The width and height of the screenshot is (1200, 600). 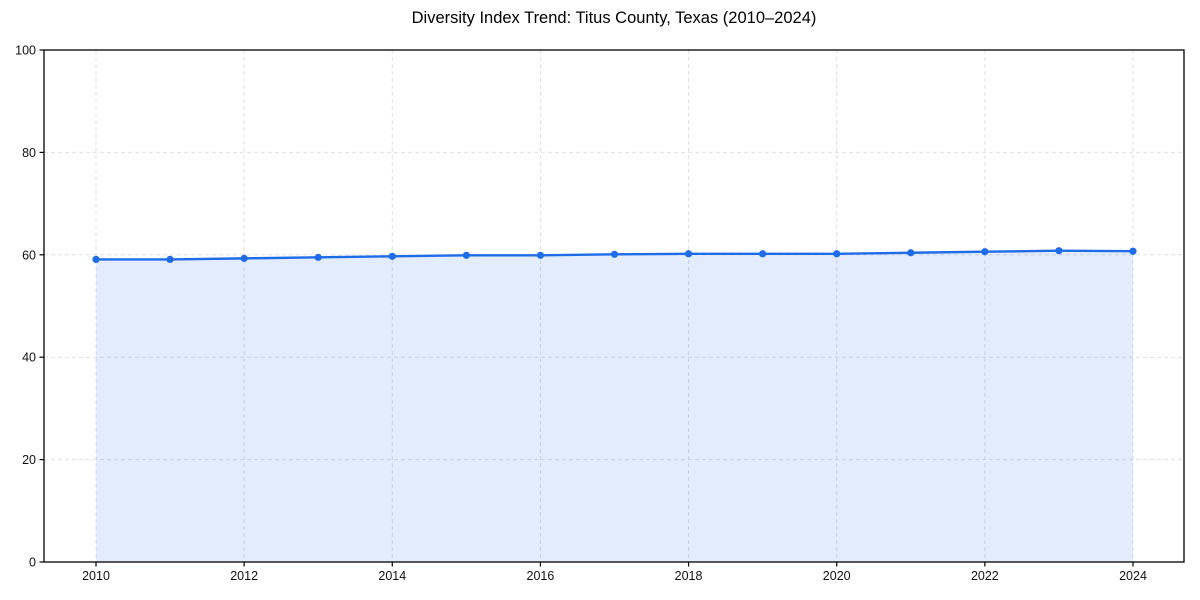 What do you see at coordinates (985, 576) in the screenshot?
I see `x-axis-tick-label: 2022` at bounding box center [985, 576].